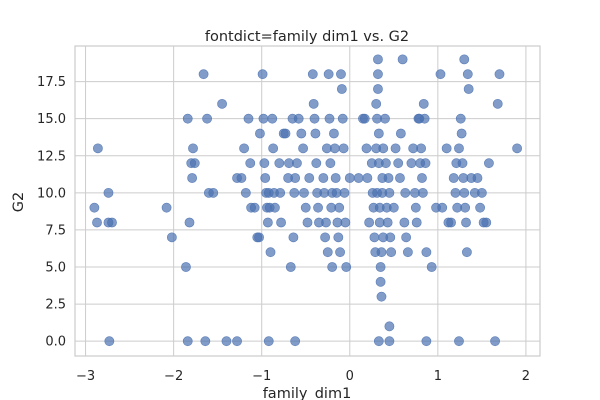  Describe the element at coordinates (307, 37) in the screenshot. I see `chart-title: fontdict=family dim1 vs. G2` at that location.